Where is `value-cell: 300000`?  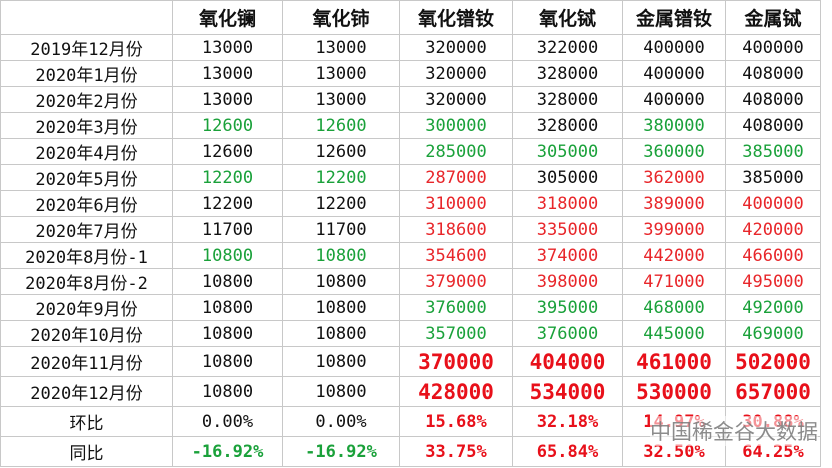
value-cell: 300000 is located at coordinates (456, 125).